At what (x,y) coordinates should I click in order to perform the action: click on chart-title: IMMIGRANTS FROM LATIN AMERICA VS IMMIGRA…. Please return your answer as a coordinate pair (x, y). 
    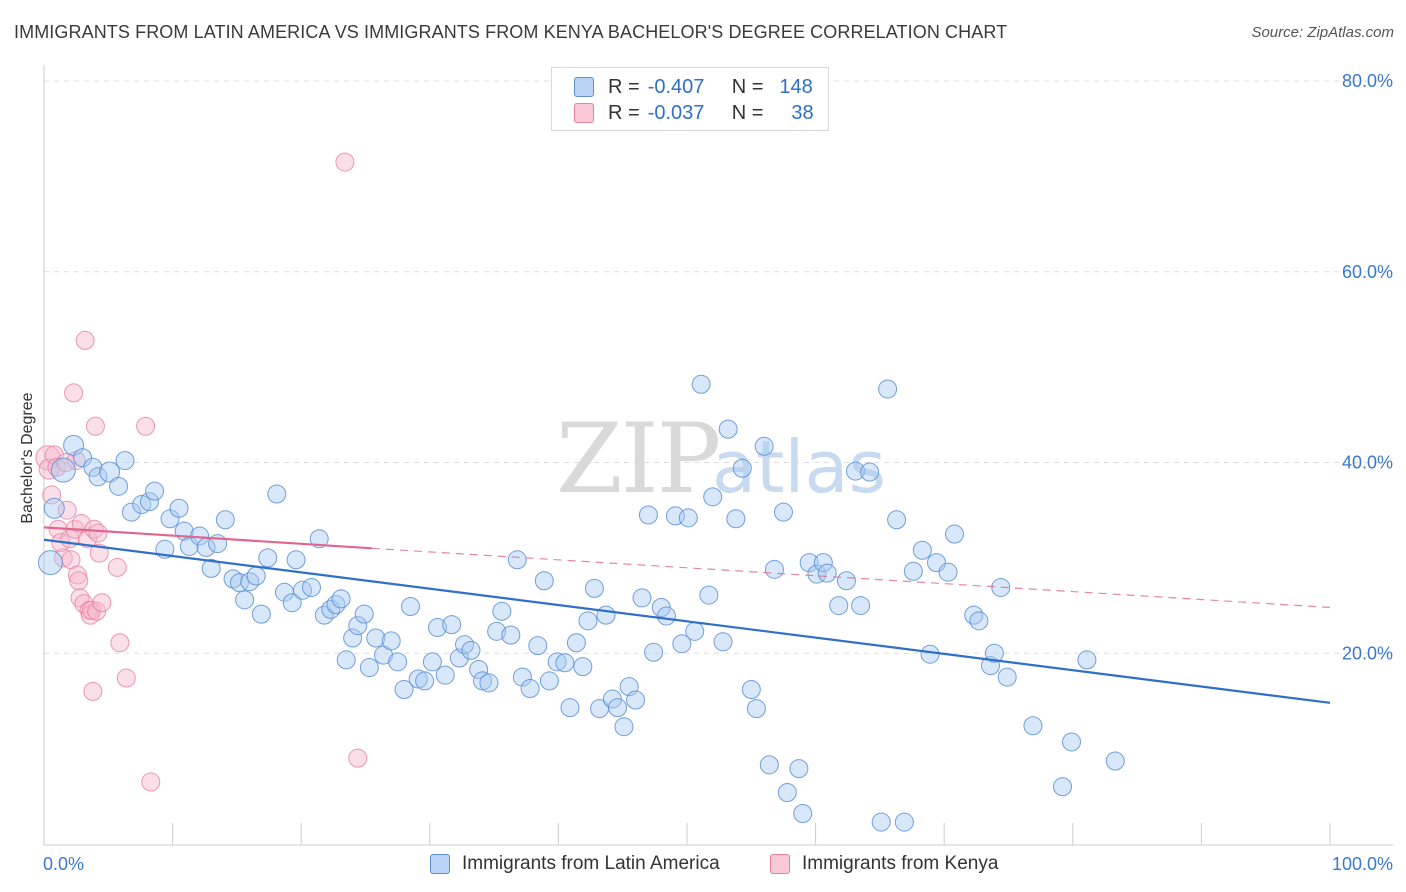
    Looking at the image, I should click on (511, 32).